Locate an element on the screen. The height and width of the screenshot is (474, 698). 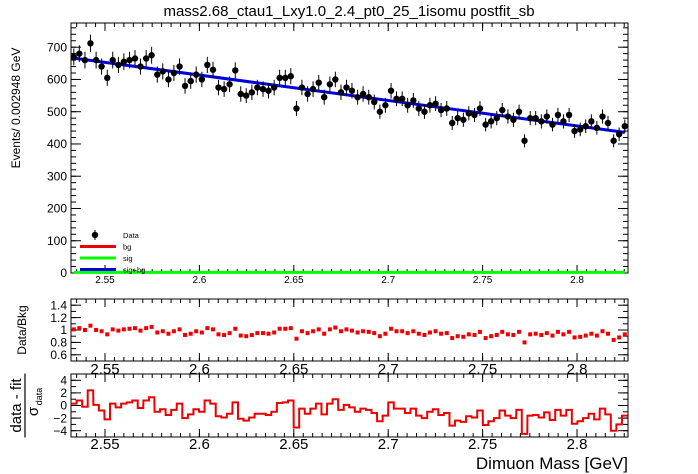
main-y-tick-label: 600 is located at coordinates (57, 80).